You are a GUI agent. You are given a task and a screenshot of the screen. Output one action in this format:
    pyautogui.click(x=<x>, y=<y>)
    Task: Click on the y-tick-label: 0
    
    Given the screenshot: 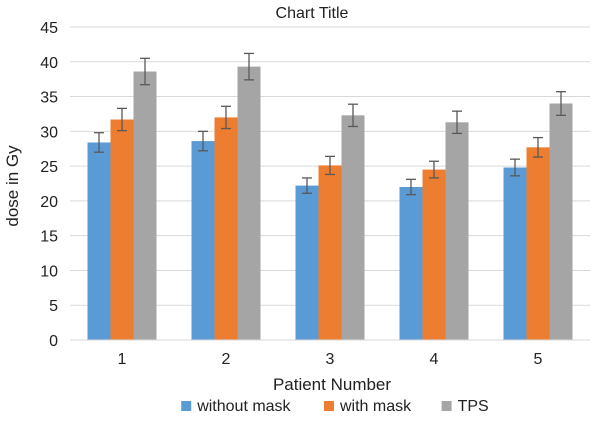 What is the action you would take?
    pyautogui.click(x=53, y=341)
    